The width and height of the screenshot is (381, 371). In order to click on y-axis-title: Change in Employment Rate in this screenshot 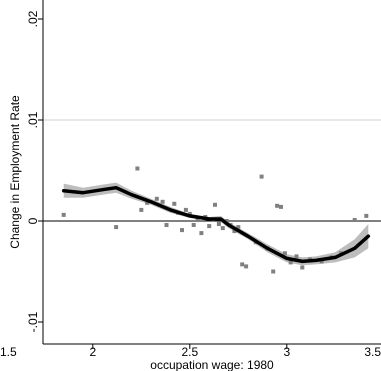, I will do `click(15, 172)`.